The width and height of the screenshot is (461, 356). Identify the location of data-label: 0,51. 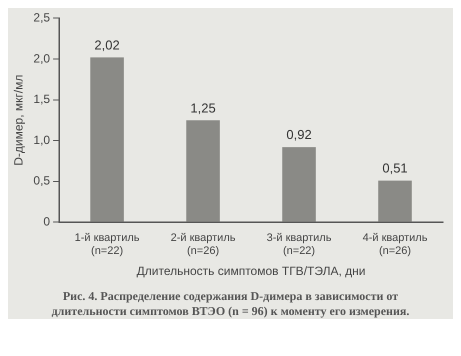
(395, 168).